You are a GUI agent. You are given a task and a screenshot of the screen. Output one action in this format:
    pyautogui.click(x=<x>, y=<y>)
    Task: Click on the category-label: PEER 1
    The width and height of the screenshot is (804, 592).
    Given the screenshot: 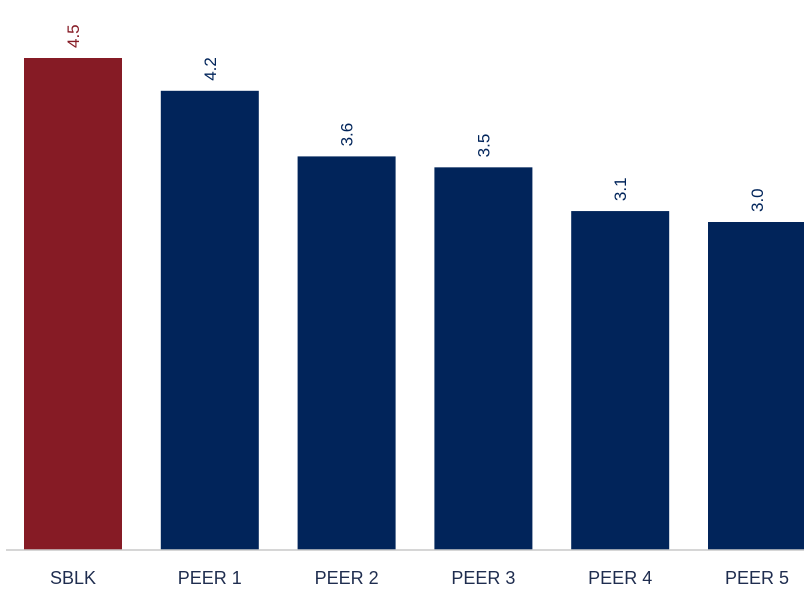 What is the action you would take?
    pyautogui.click(x=210, y=578)
    